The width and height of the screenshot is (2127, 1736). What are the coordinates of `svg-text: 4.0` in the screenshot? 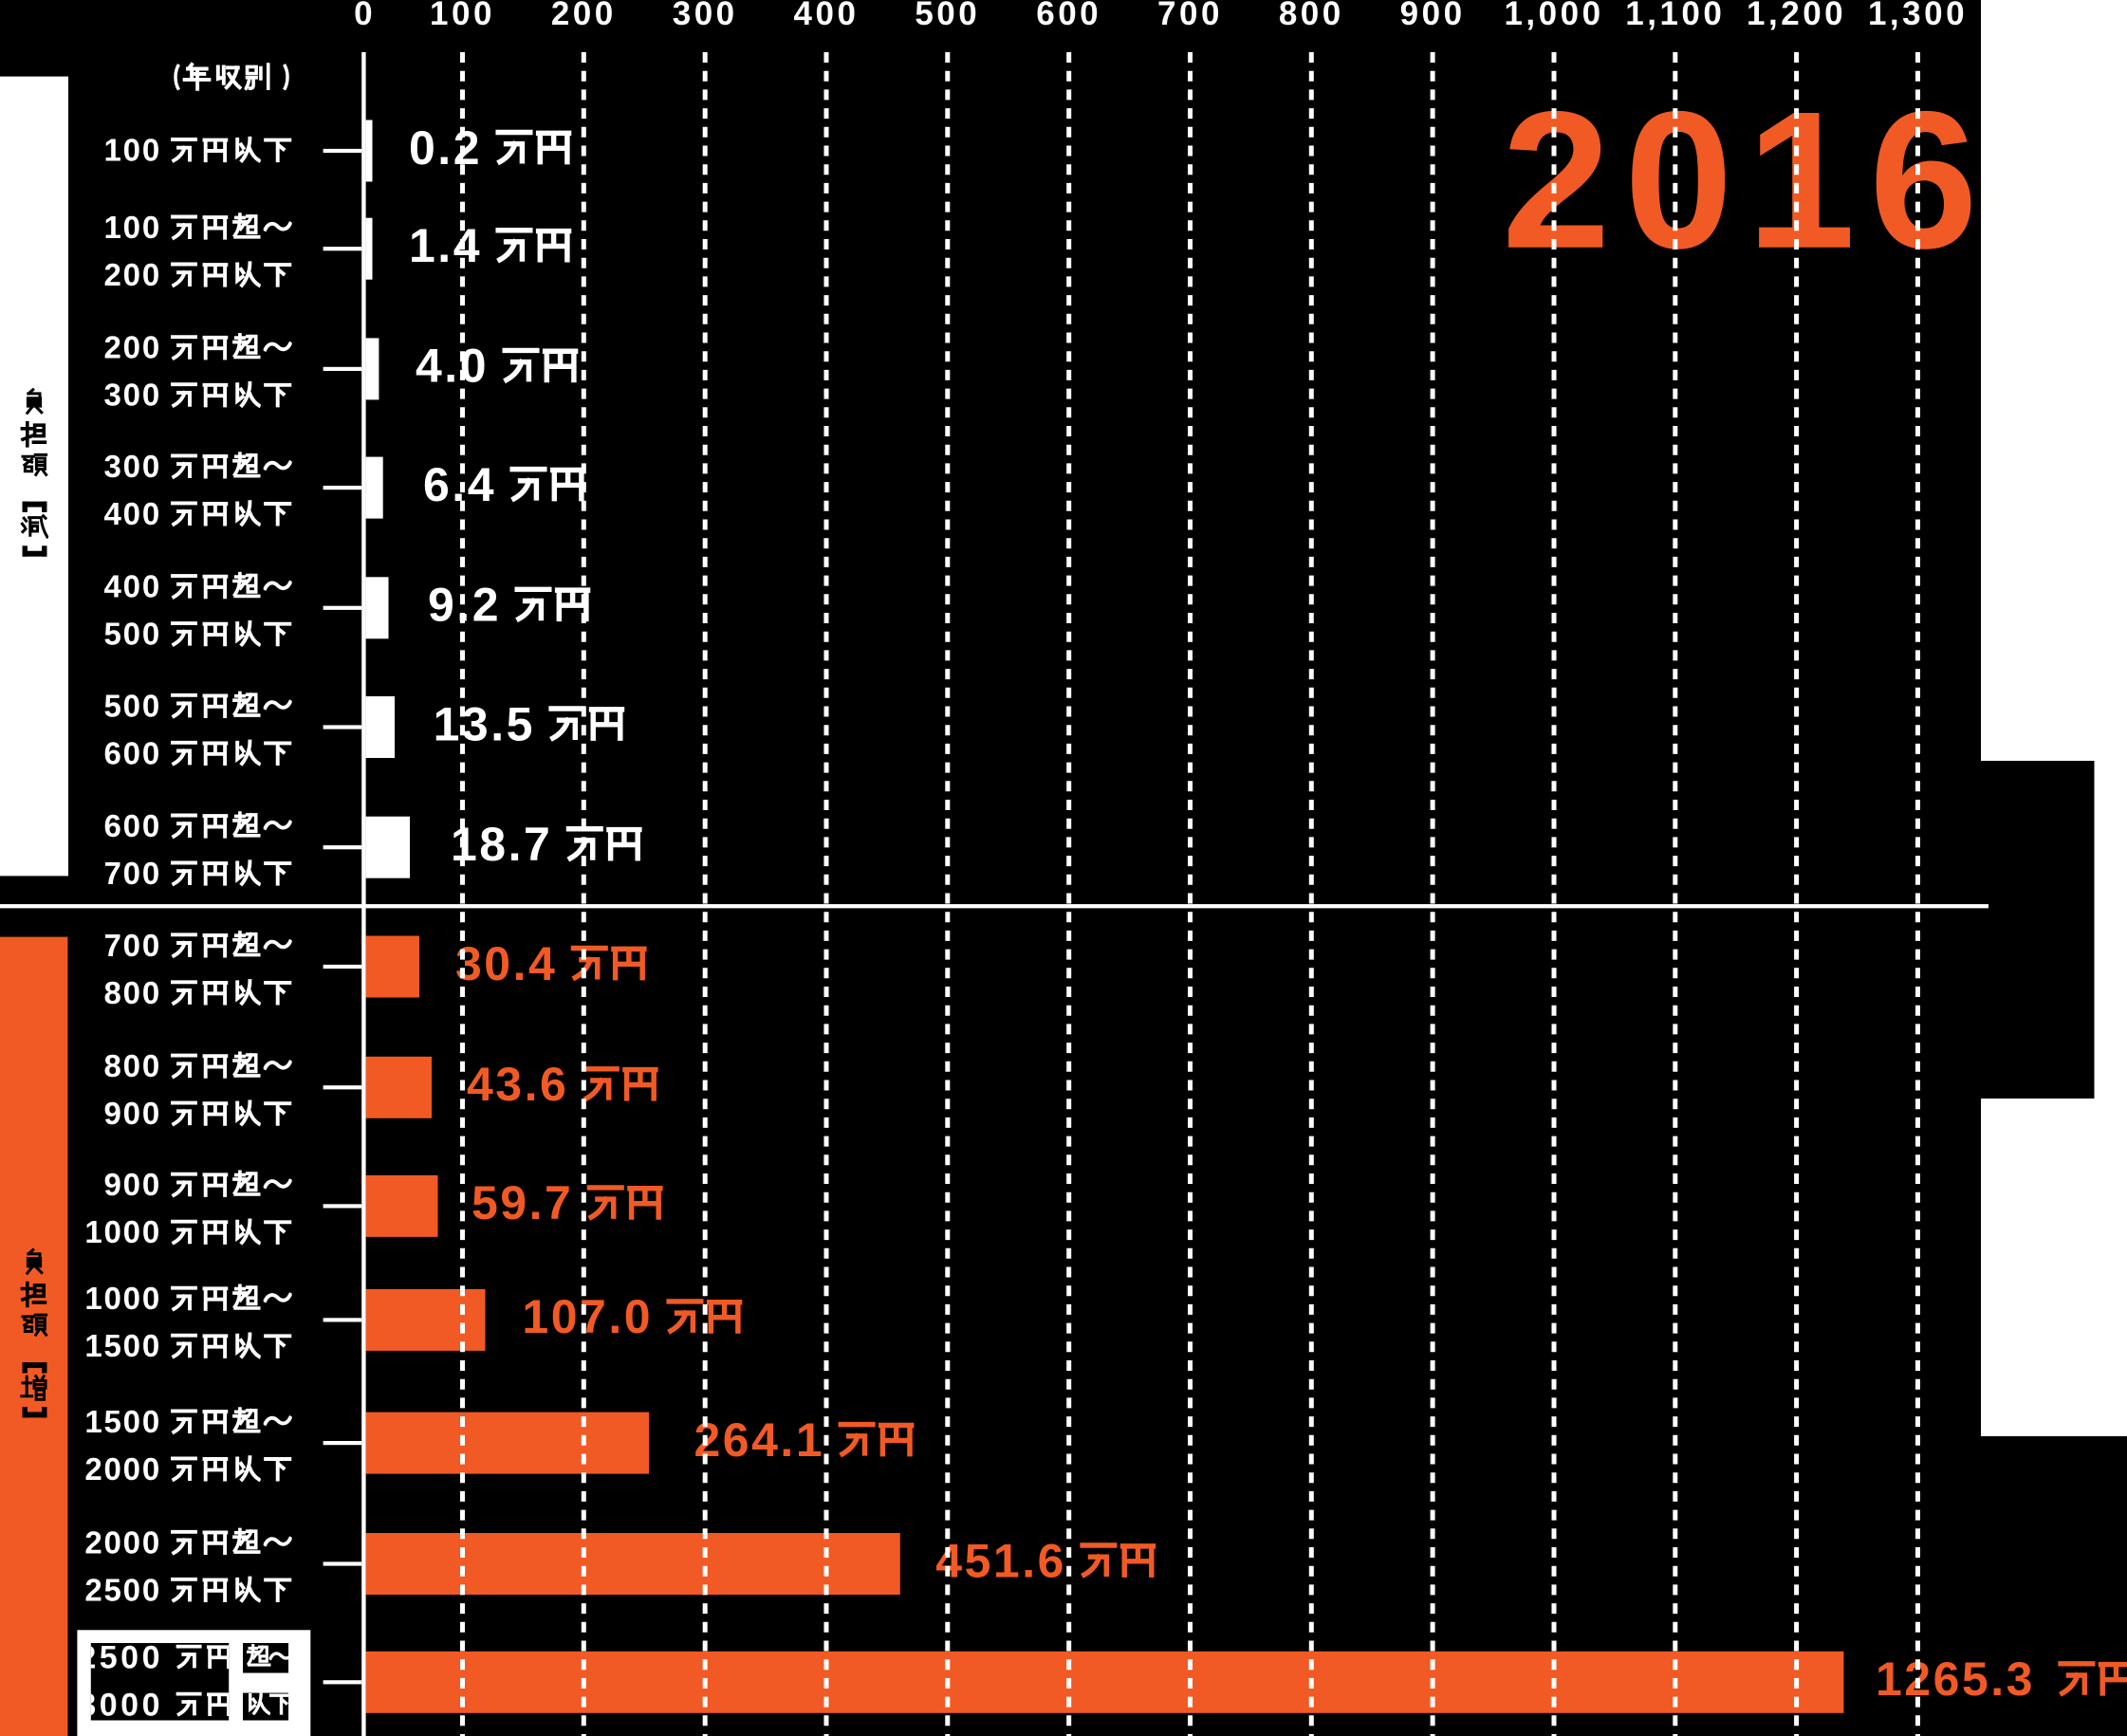 It's located at (452, 366).